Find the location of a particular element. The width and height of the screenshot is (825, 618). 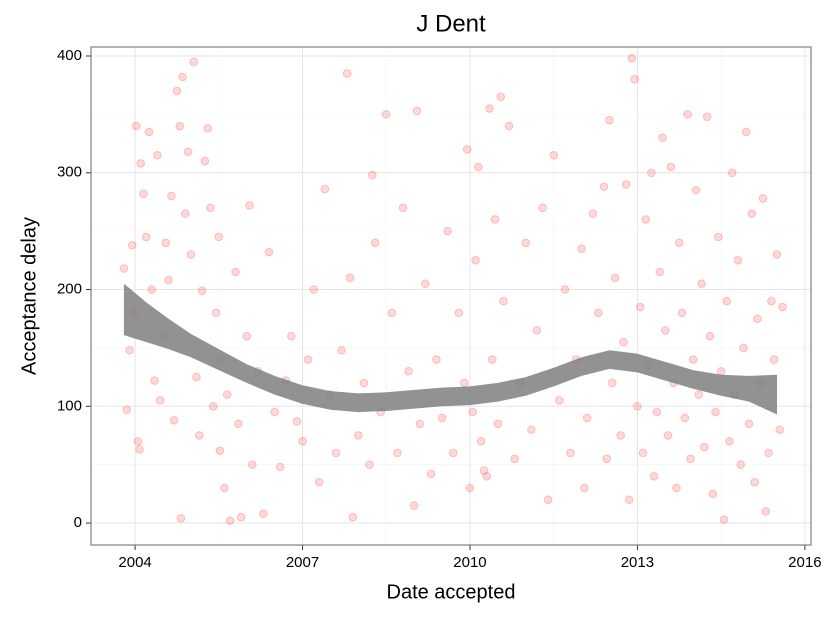

y-tick-label: 100 is located at coordinates (69, 405).